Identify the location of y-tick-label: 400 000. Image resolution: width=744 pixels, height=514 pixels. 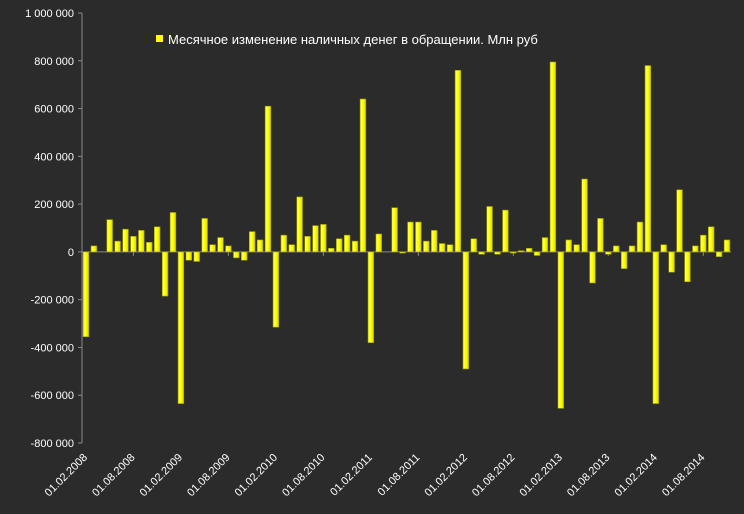
(54, 157).